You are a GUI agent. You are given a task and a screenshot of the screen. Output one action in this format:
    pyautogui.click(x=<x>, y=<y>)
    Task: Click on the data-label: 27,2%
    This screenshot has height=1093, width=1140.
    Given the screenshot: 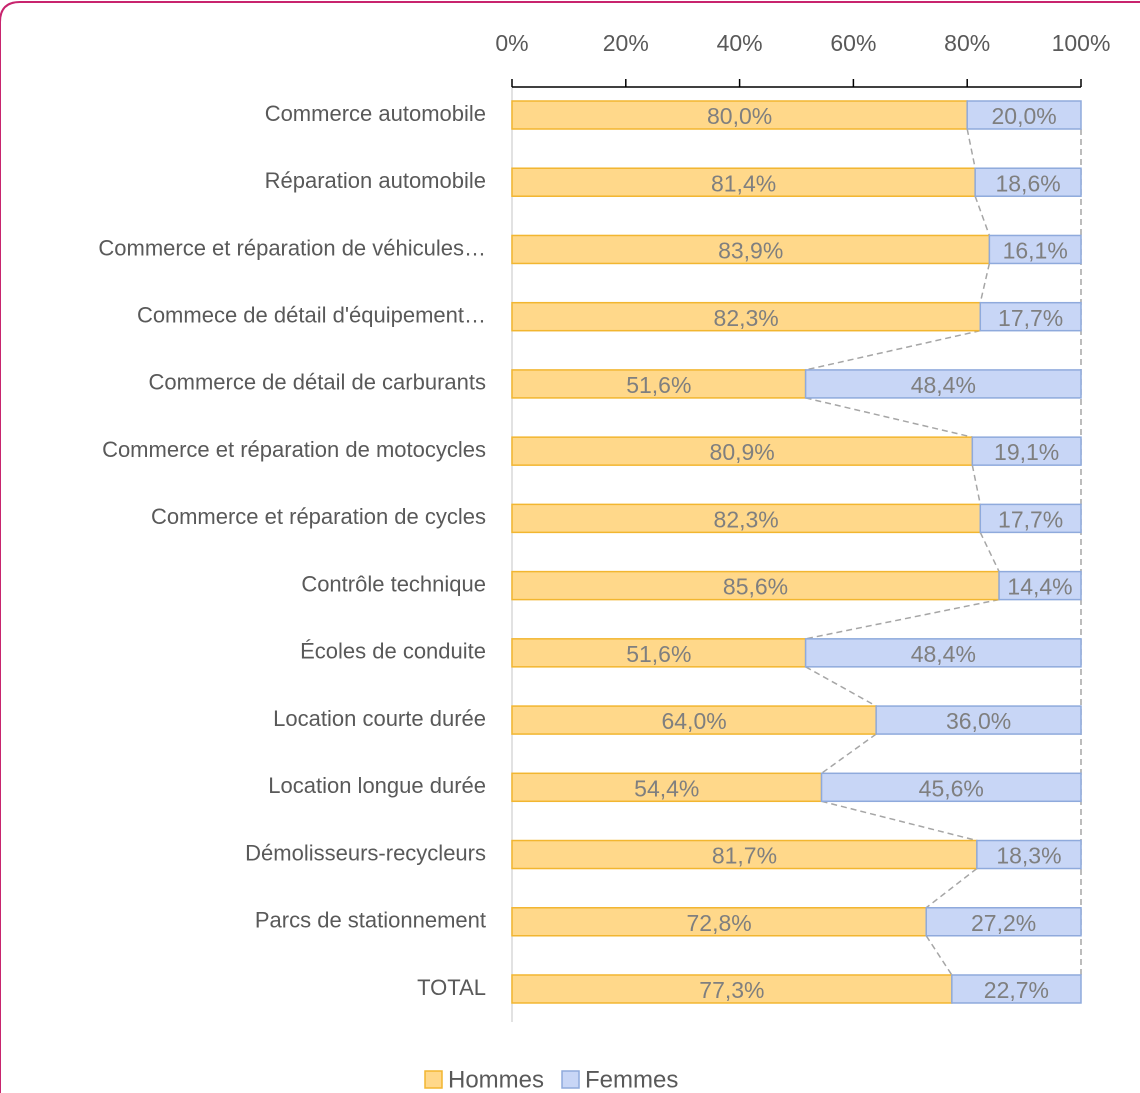 What is the action you would take?
    pyautogui.click(x=1003, y=923)
    